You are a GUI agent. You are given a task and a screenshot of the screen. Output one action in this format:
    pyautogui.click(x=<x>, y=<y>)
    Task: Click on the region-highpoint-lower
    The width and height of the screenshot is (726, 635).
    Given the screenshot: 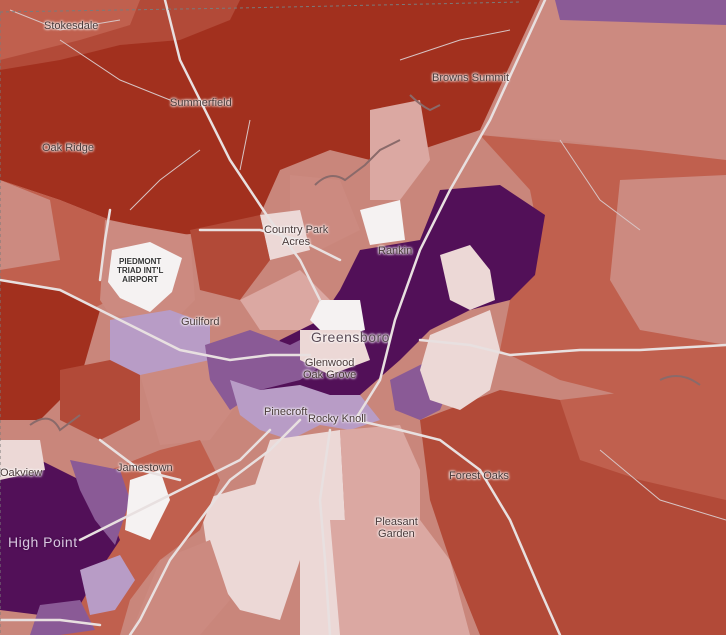 What is the action you would take?
    pyautogui.click(x=62, y=617)
    